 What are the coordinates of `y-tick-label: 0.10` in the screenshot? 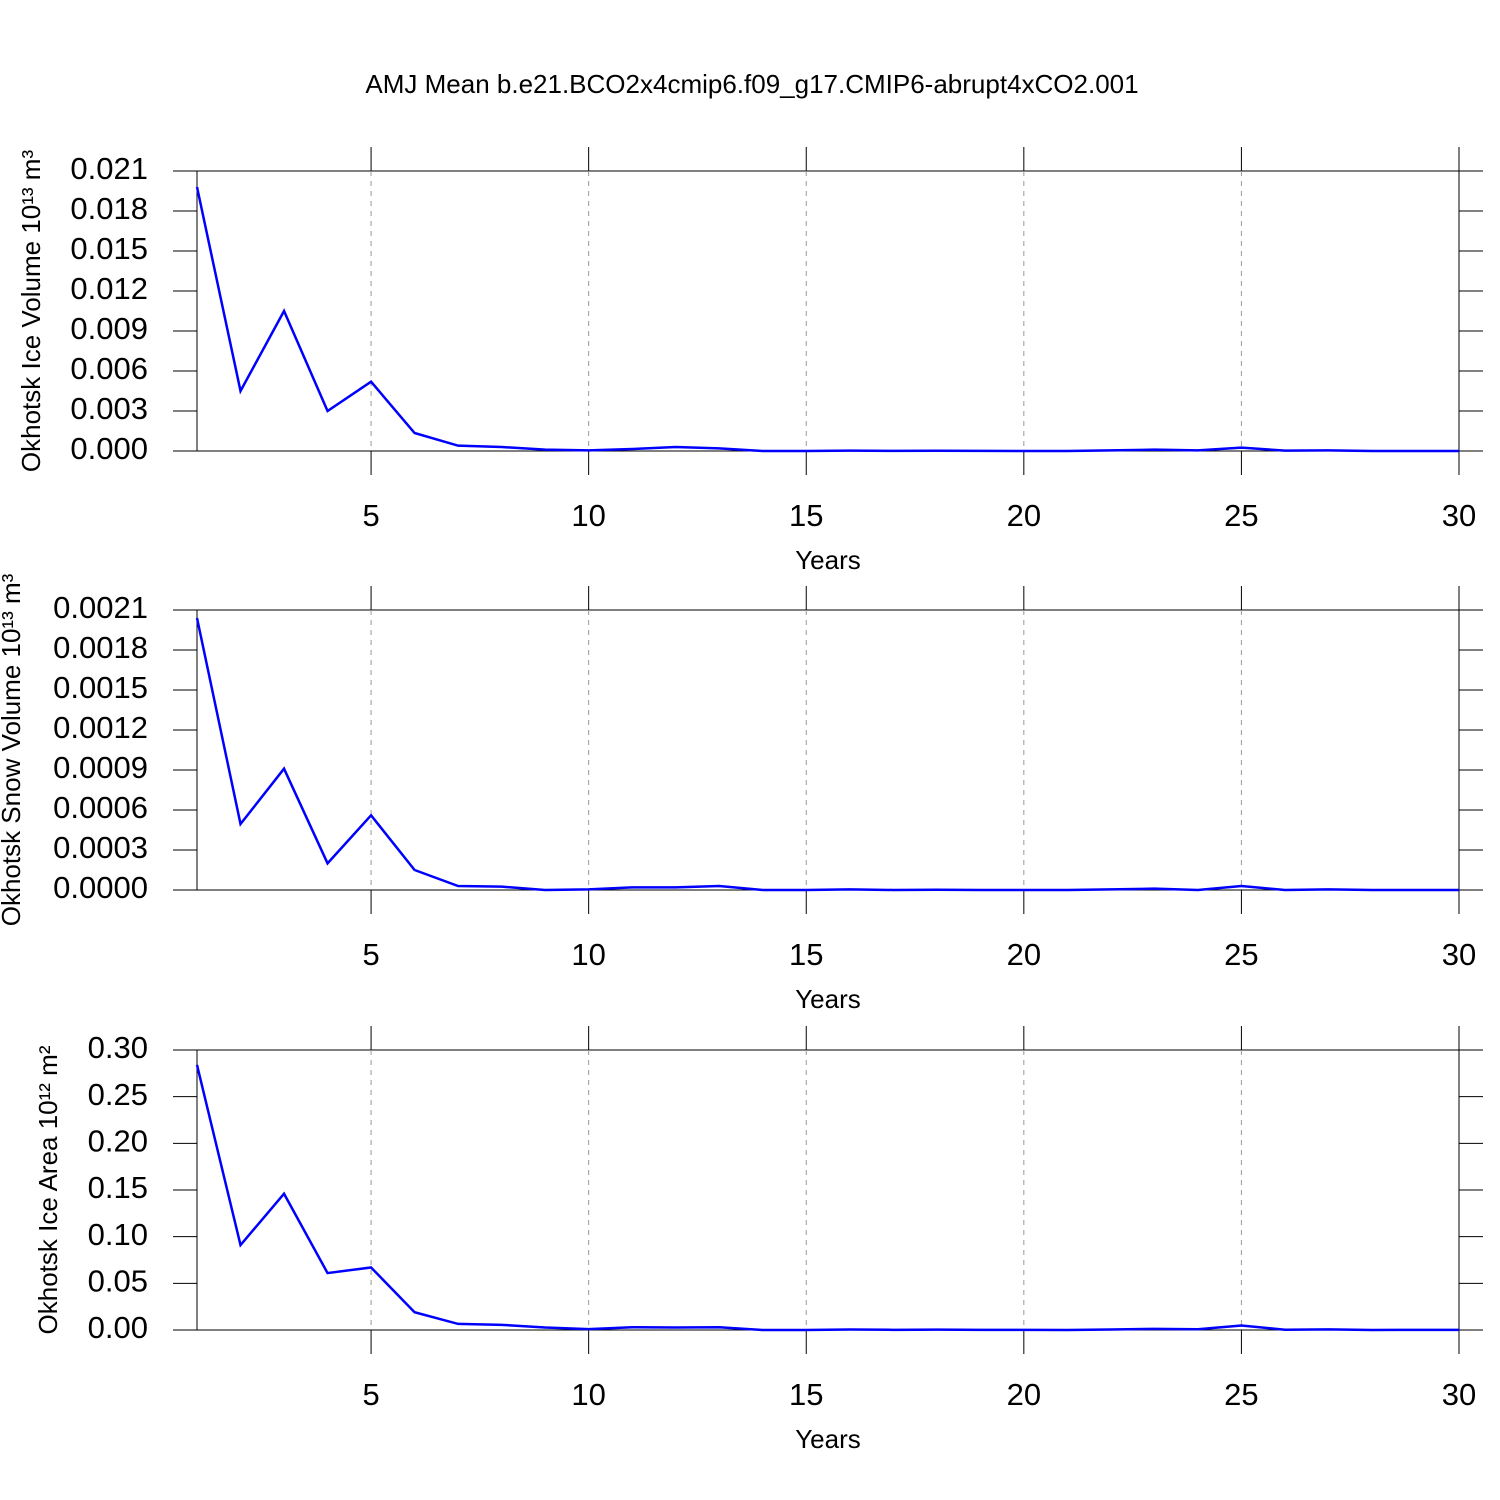 It's located at (118, 1234).